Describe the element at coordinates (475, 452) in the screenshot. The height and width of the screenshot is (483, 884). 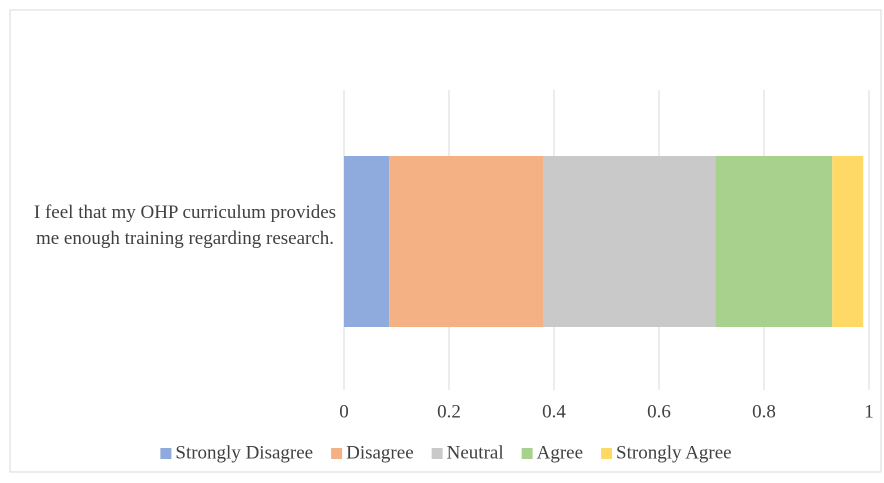
I see `legend-label: Neutral` at that location.